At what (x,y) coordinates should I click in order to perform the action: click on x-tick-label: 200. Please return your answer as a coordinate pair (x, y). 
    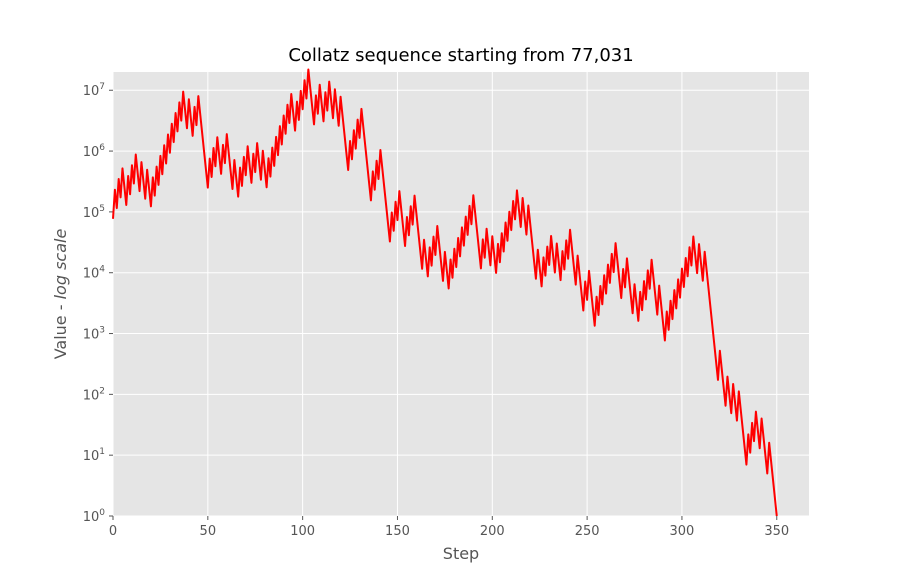
    Looking at the image, I should click on (492, 531).